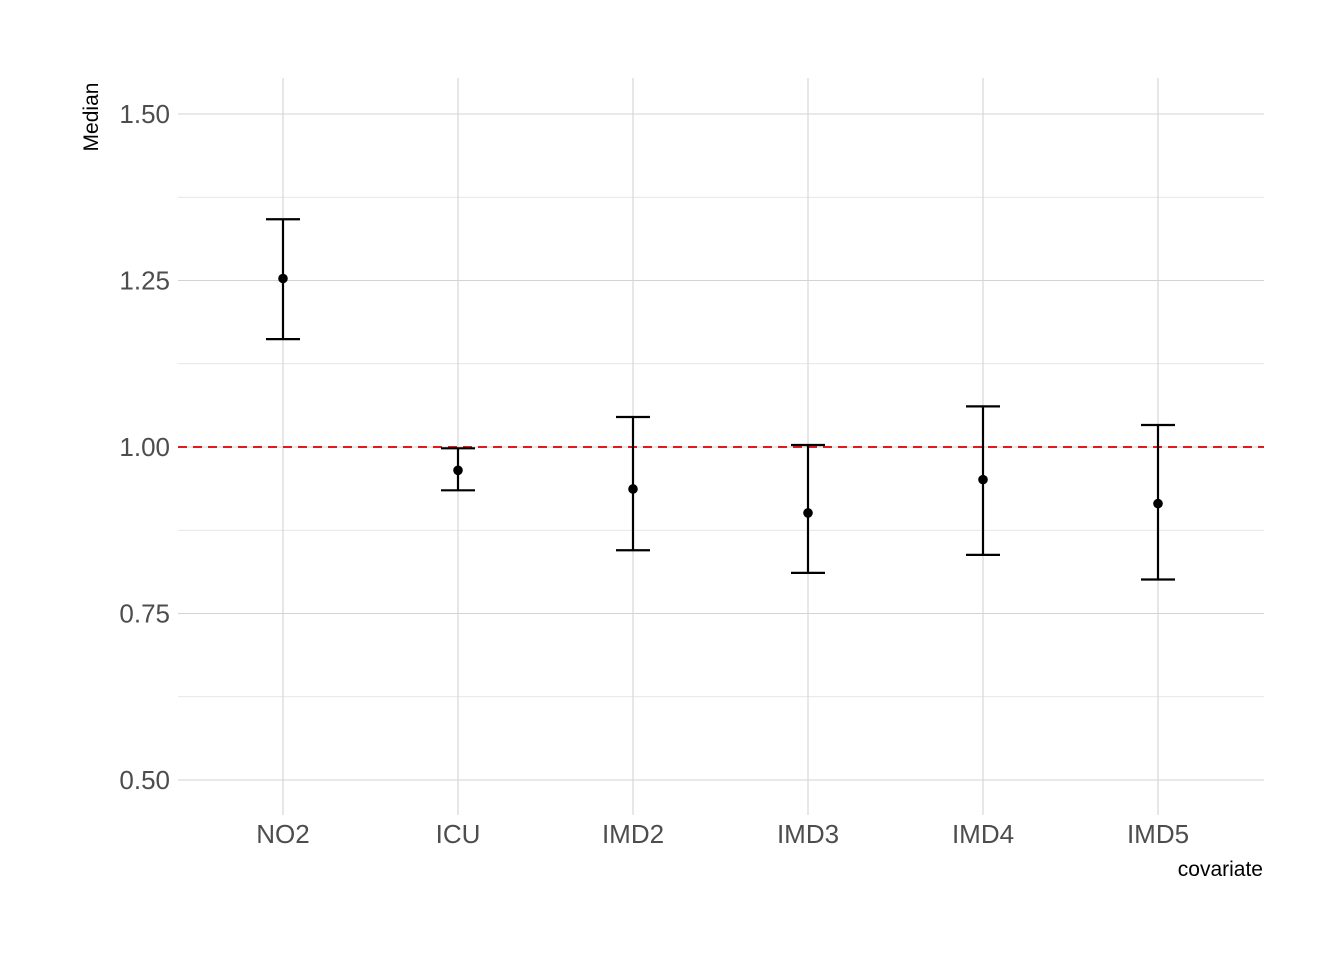 This screenshot has height=960, width=1344. I want to click on x-tick-label: ICU, so click(458, 834).